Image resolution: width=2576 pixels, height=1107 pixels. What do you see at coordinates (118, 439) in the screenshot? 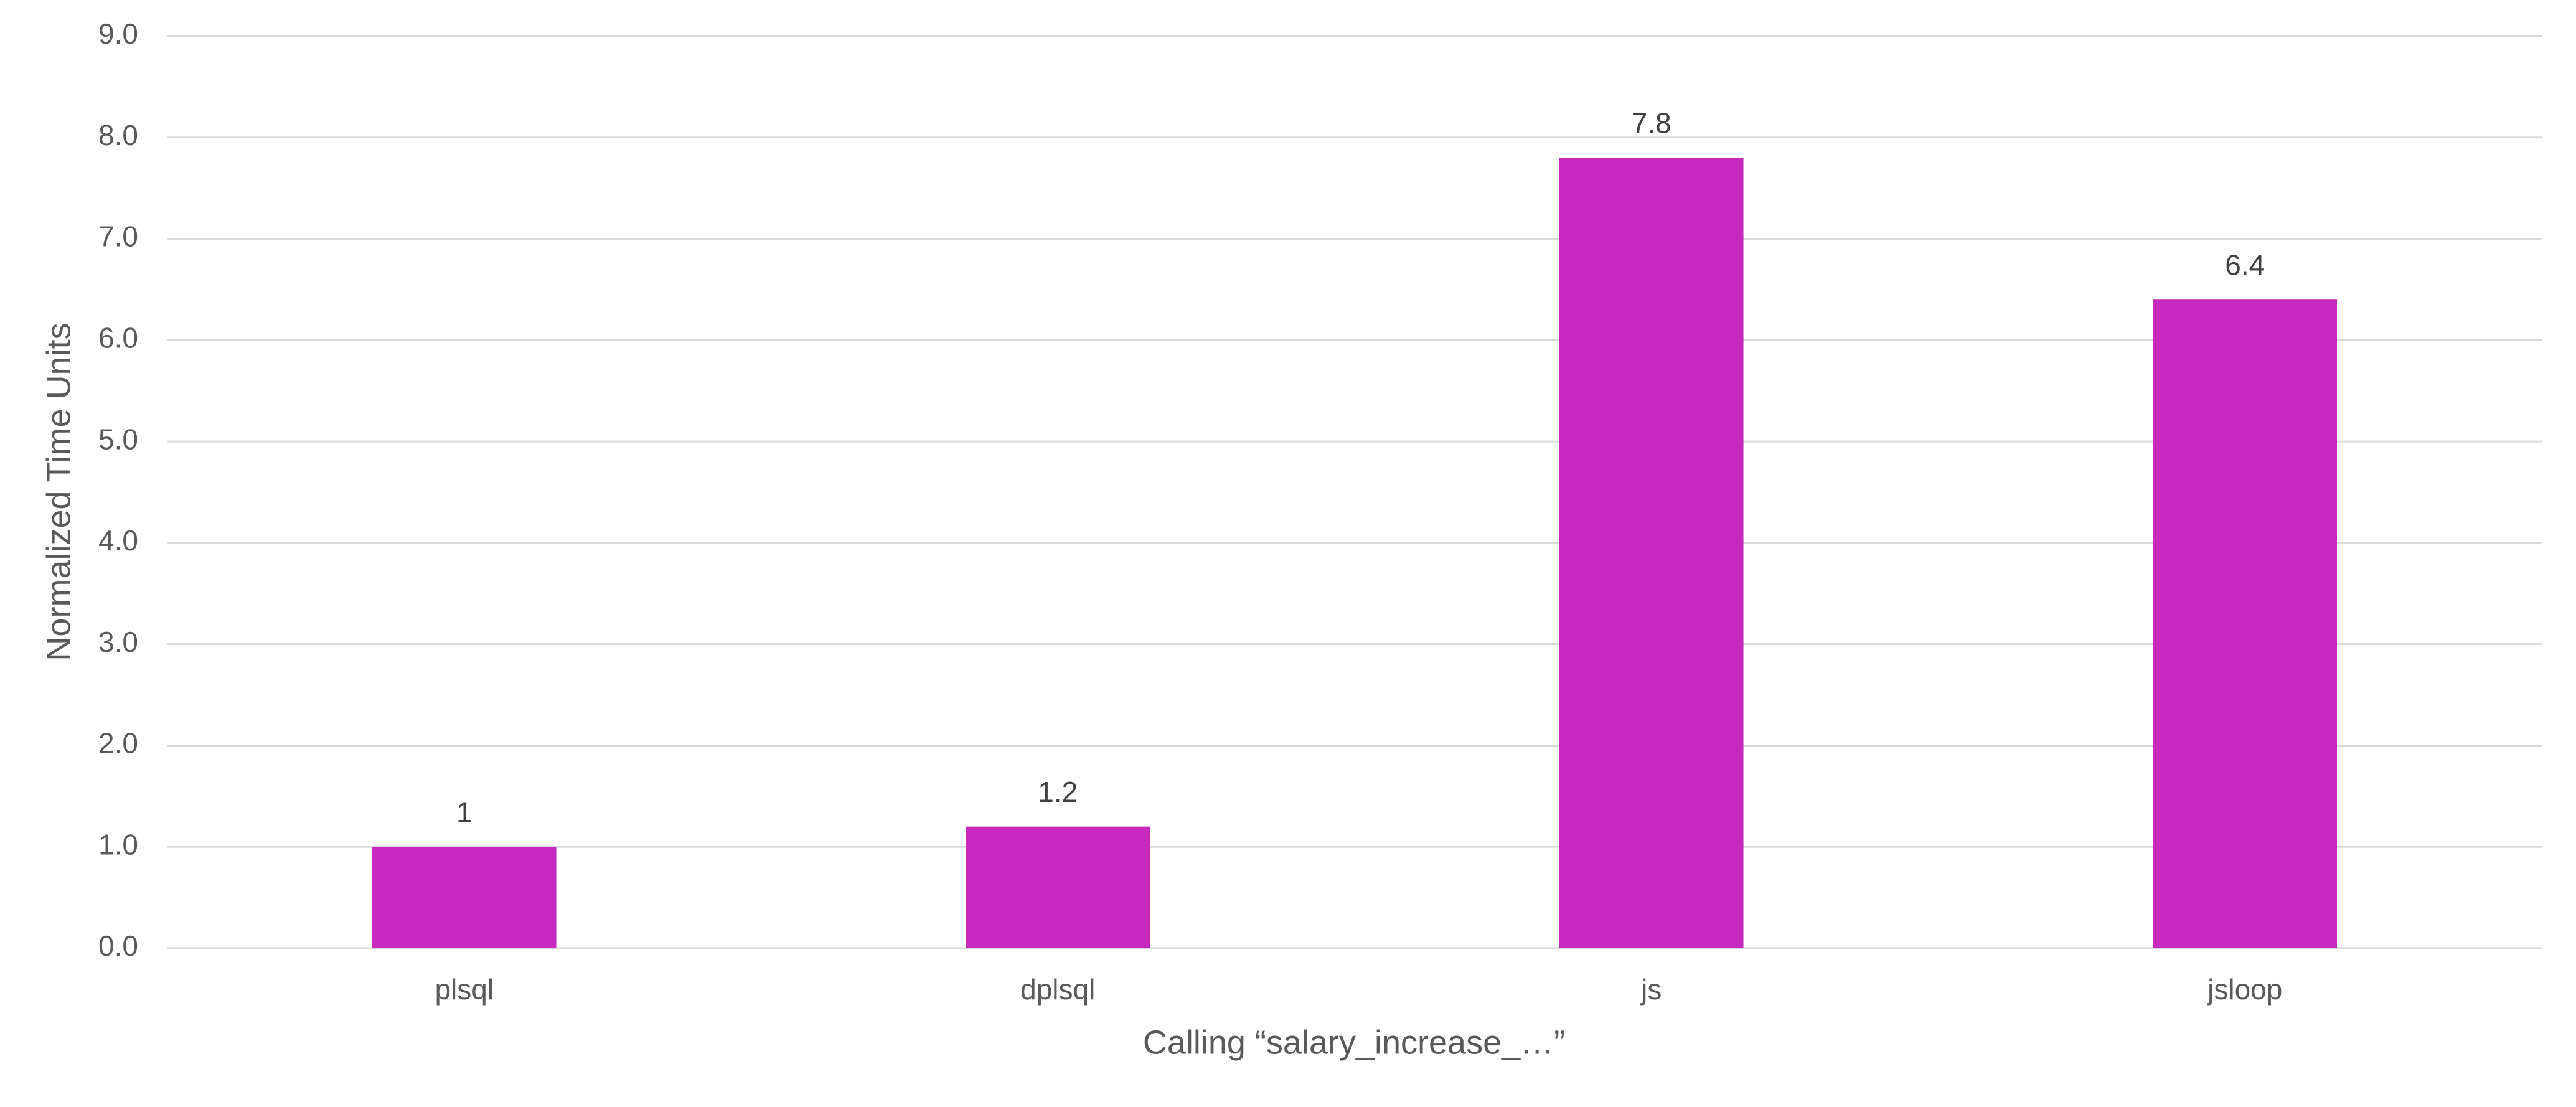
I see `y-tick-label: 5.0` at bounding box center [118, 439].